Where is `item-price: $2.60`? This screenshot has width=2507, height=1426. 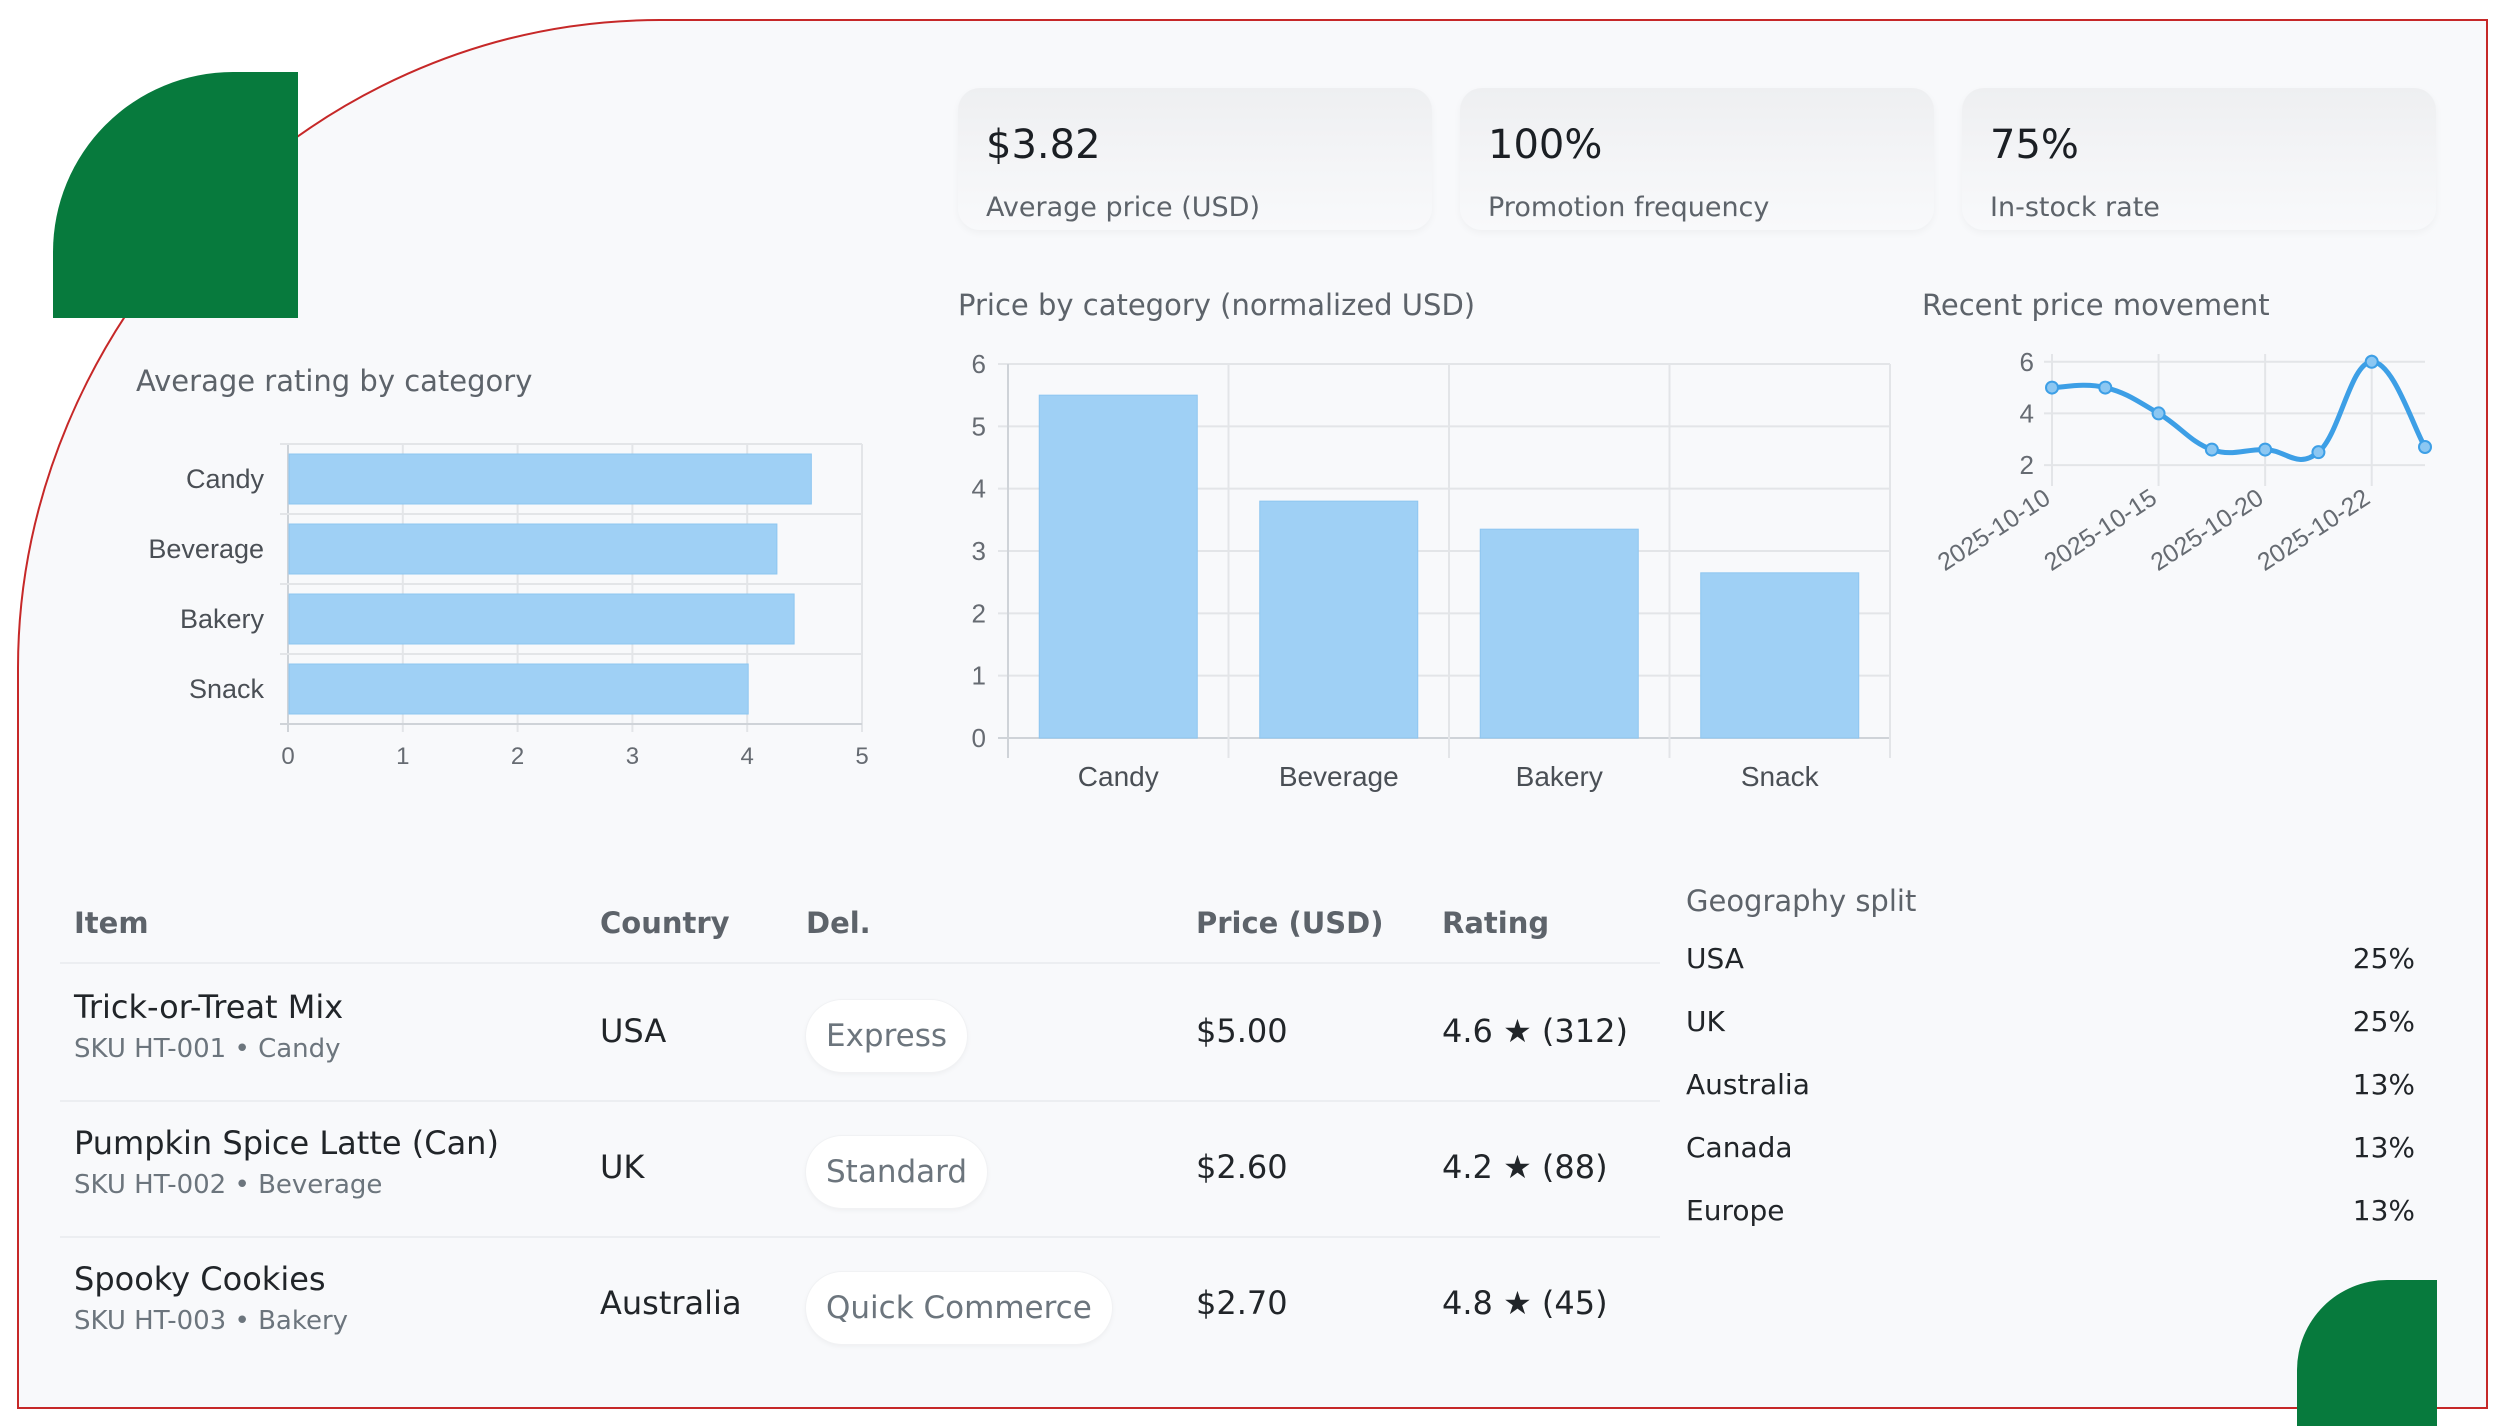
item-price: $2.60 is located at coordinates (1242, 1167).